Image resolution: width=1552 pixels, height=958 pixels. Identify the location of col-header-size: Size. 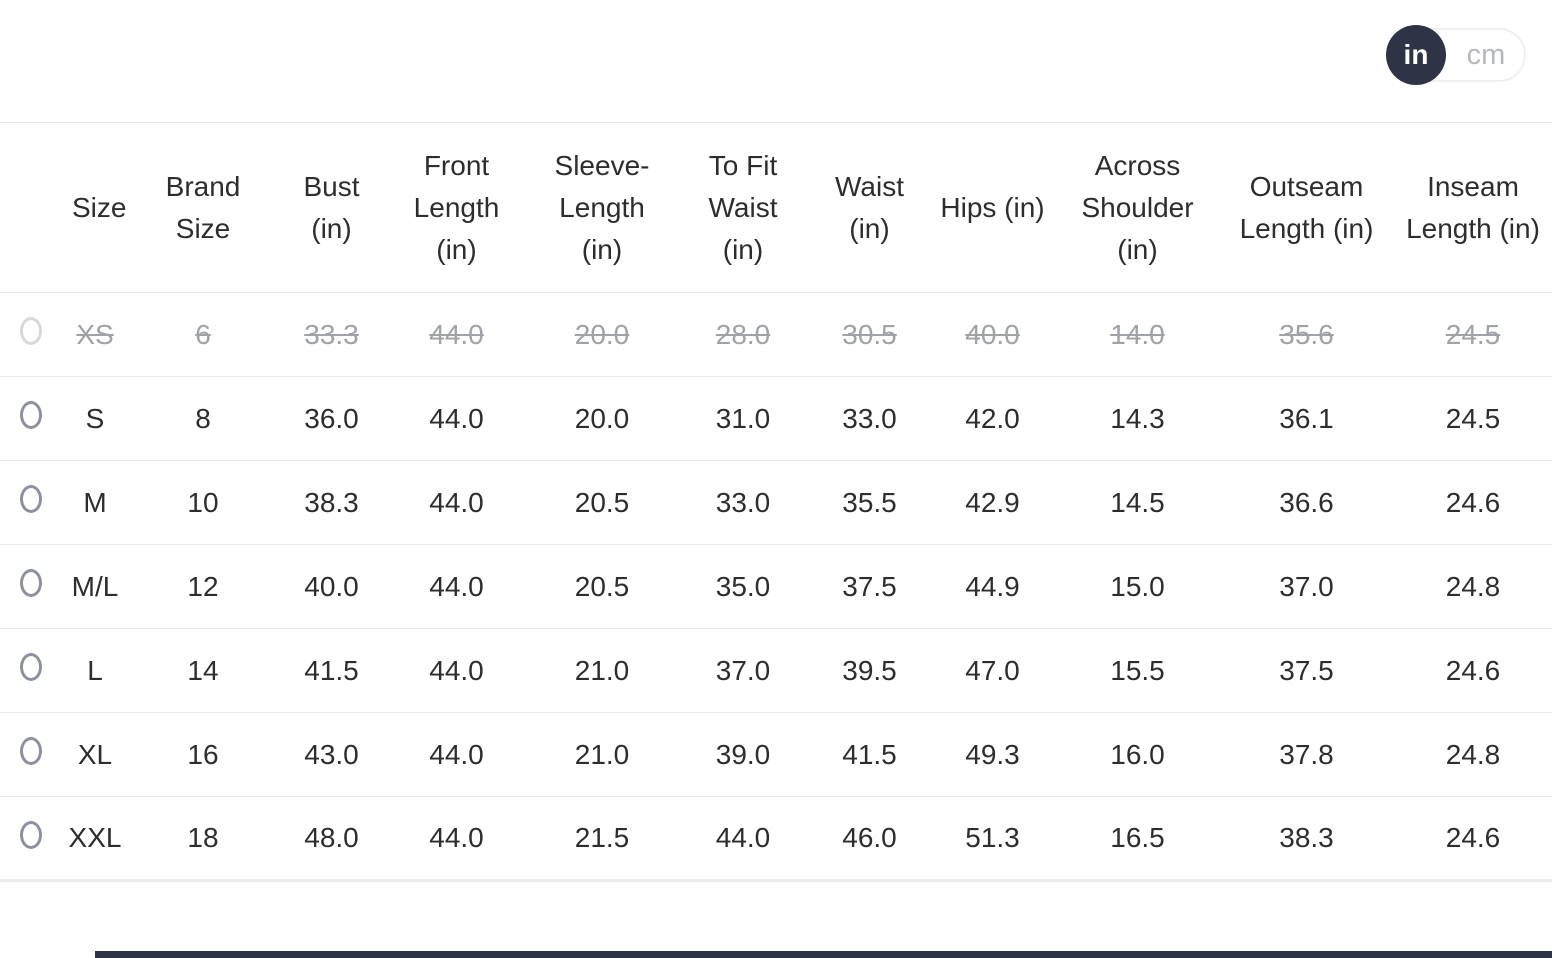
(99, 207).